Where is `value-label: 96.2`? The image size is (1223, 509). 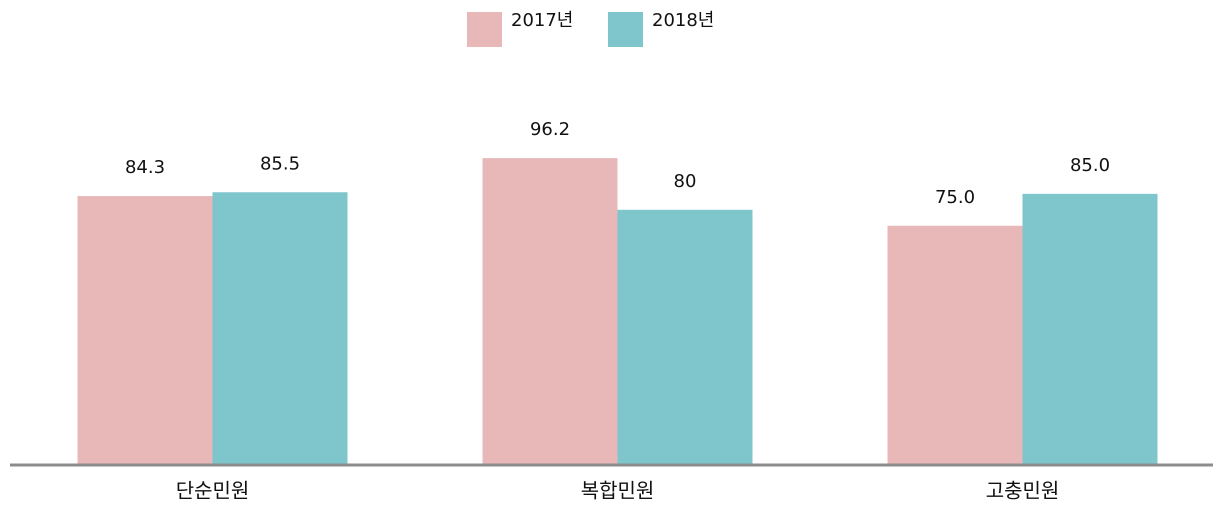 value-label: 96.2 is located at coordinates (550, 129).